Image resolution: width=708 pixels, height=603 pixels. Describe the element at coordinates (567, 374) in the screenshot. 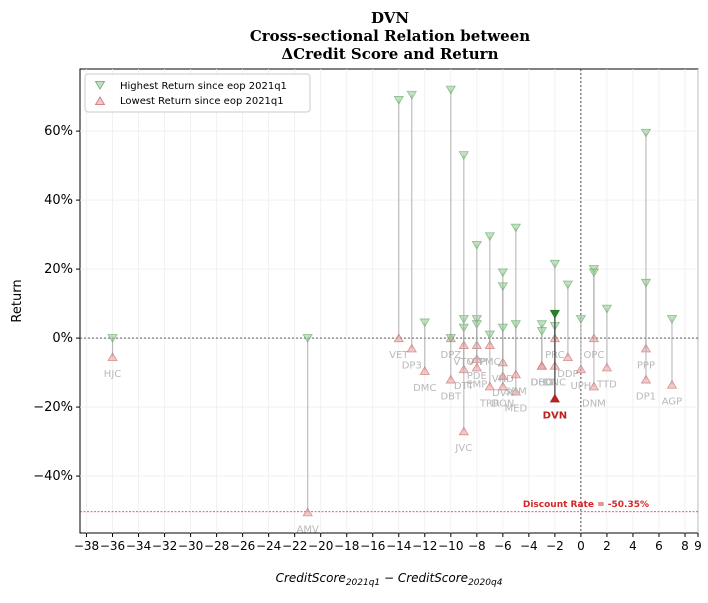

I see `point-label: DDP` at that location.